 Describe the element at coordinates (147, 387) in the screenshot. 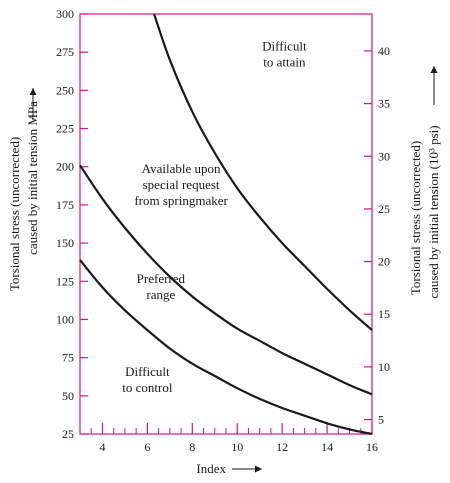

I see `annotation-line: to control` at that location.